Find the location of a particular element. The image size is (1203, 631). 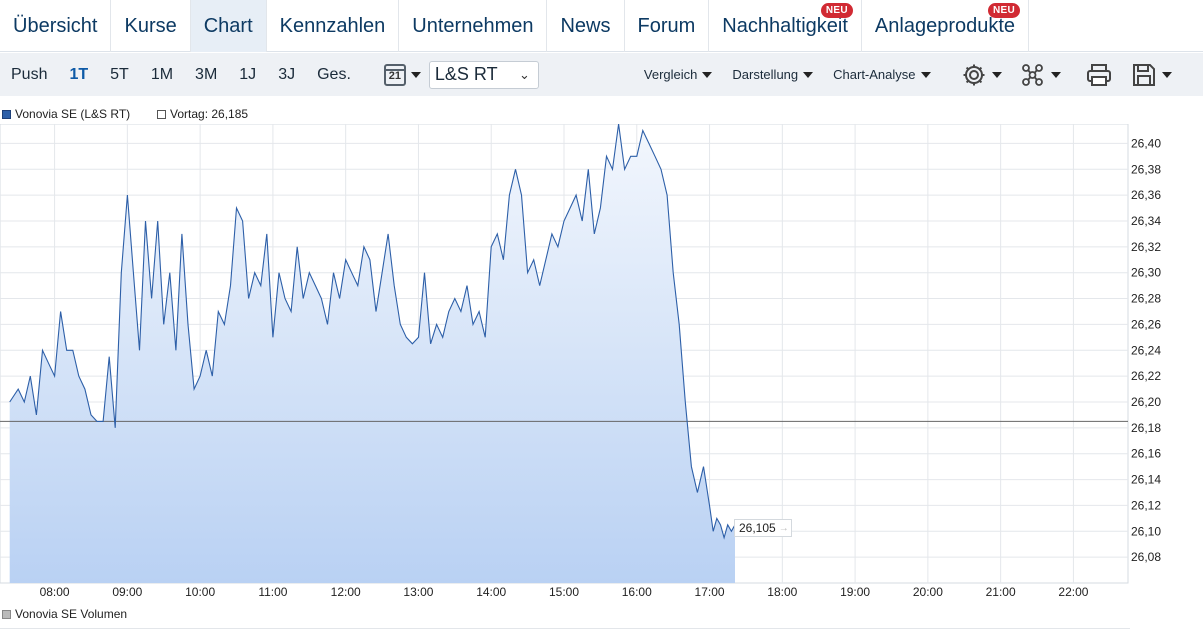

calendar-icon: 21 is located at coordinates (394, 74).